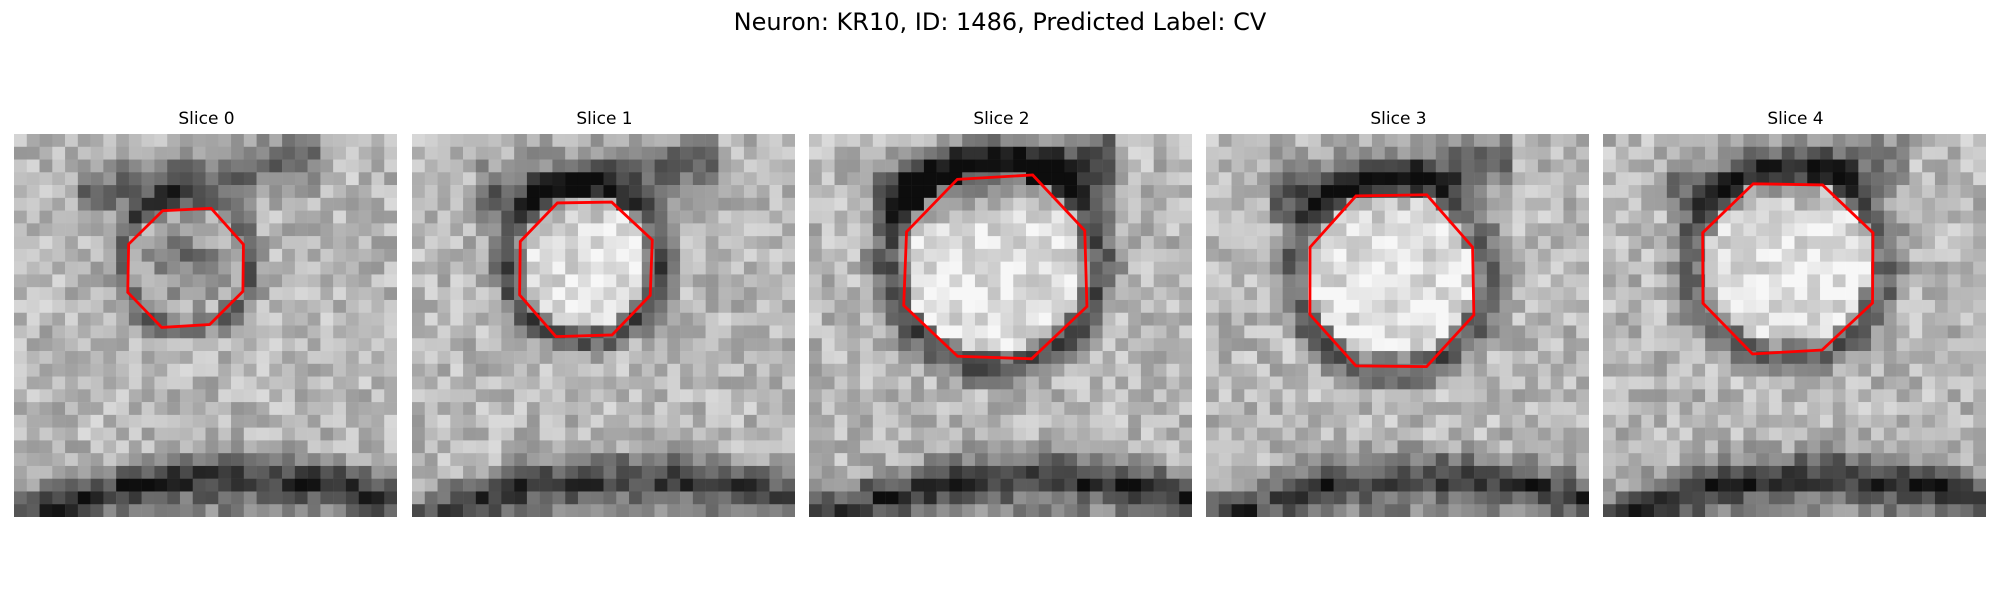  I want to click on slice-title: Slice 1, so click(604, 119).